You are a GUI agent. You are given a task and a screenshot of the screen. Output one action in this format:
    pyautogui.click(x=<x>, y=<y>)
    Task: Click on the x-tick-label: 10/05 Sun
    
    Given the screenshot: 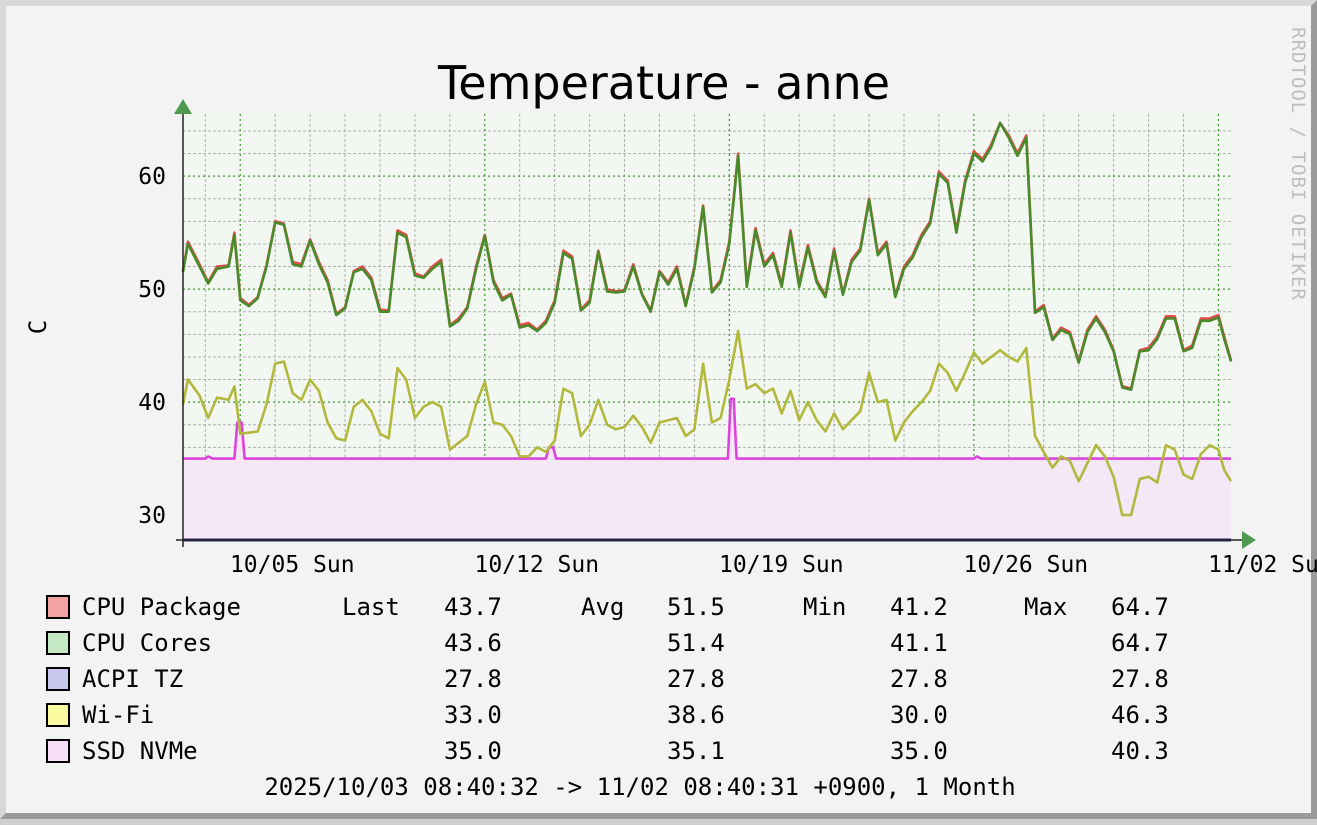 What is the action you would take?
    pyautogui.click(x=292, y=565)
    